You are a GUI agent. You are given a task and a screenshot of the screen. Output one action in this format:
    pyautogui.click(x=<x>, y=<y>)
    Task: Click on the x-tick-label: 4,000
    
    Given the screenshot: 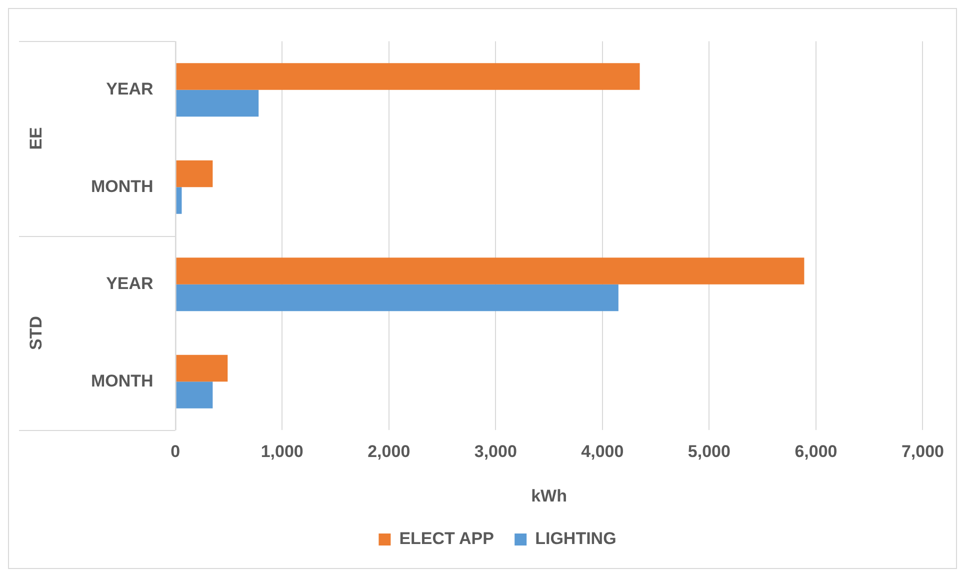 What is the action you would take?
    pyautogui.click(x=602, y=452)
    